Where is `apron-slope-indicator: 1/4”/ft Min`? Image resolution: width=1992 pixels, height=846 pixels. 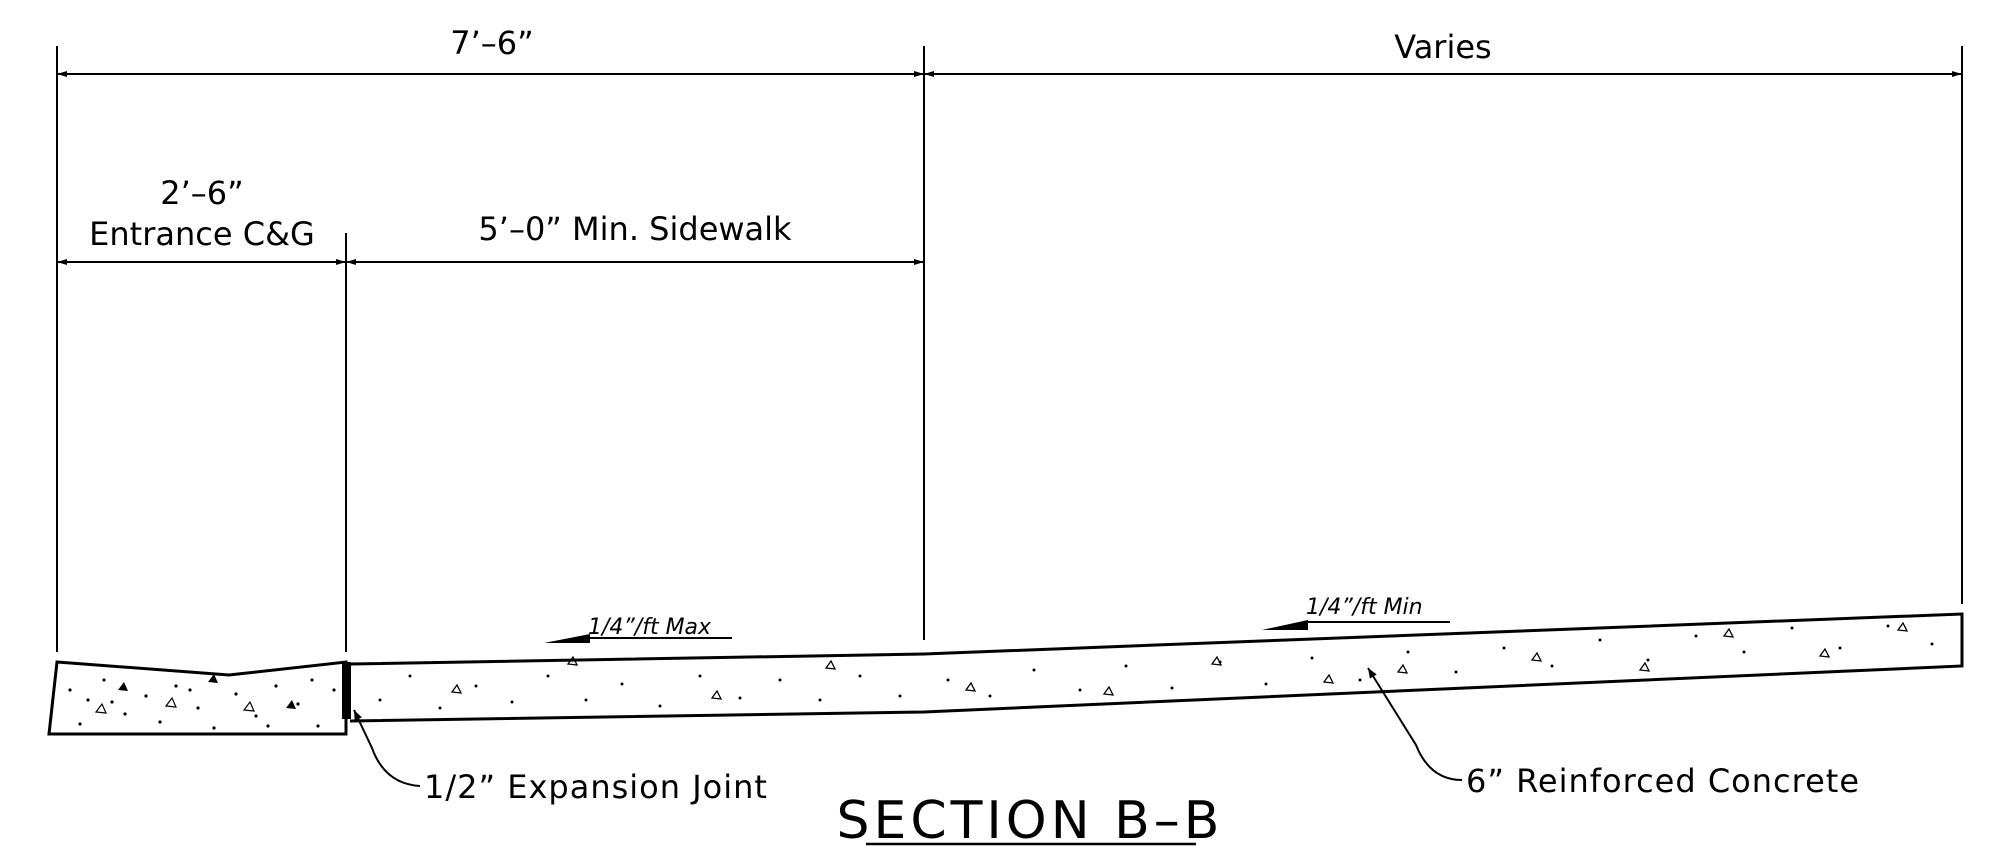 apron-slope-indicator: 1/4”/ft Min is located at coordinates (1356, 612).